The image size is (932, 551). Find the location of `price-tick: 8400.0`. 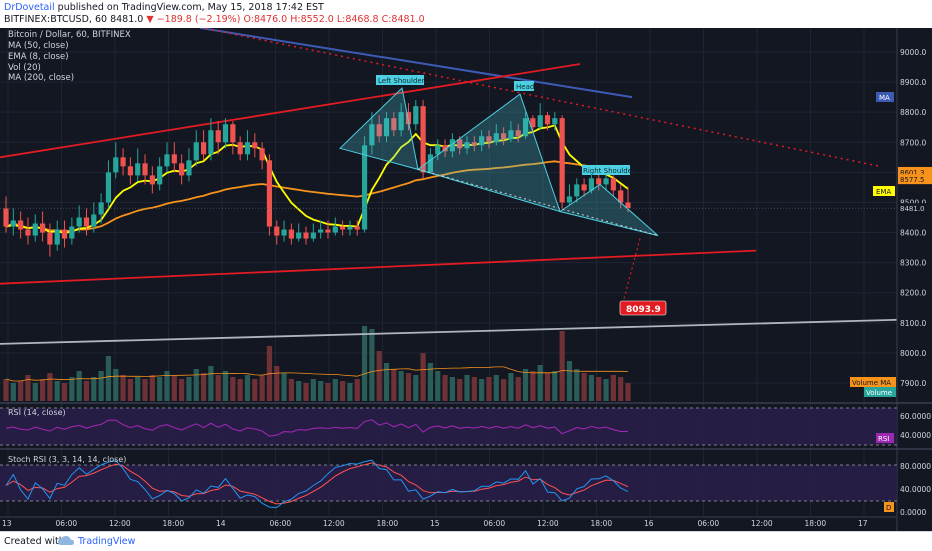

price-tick: 8400.0 is located at coordinates (913, 233).